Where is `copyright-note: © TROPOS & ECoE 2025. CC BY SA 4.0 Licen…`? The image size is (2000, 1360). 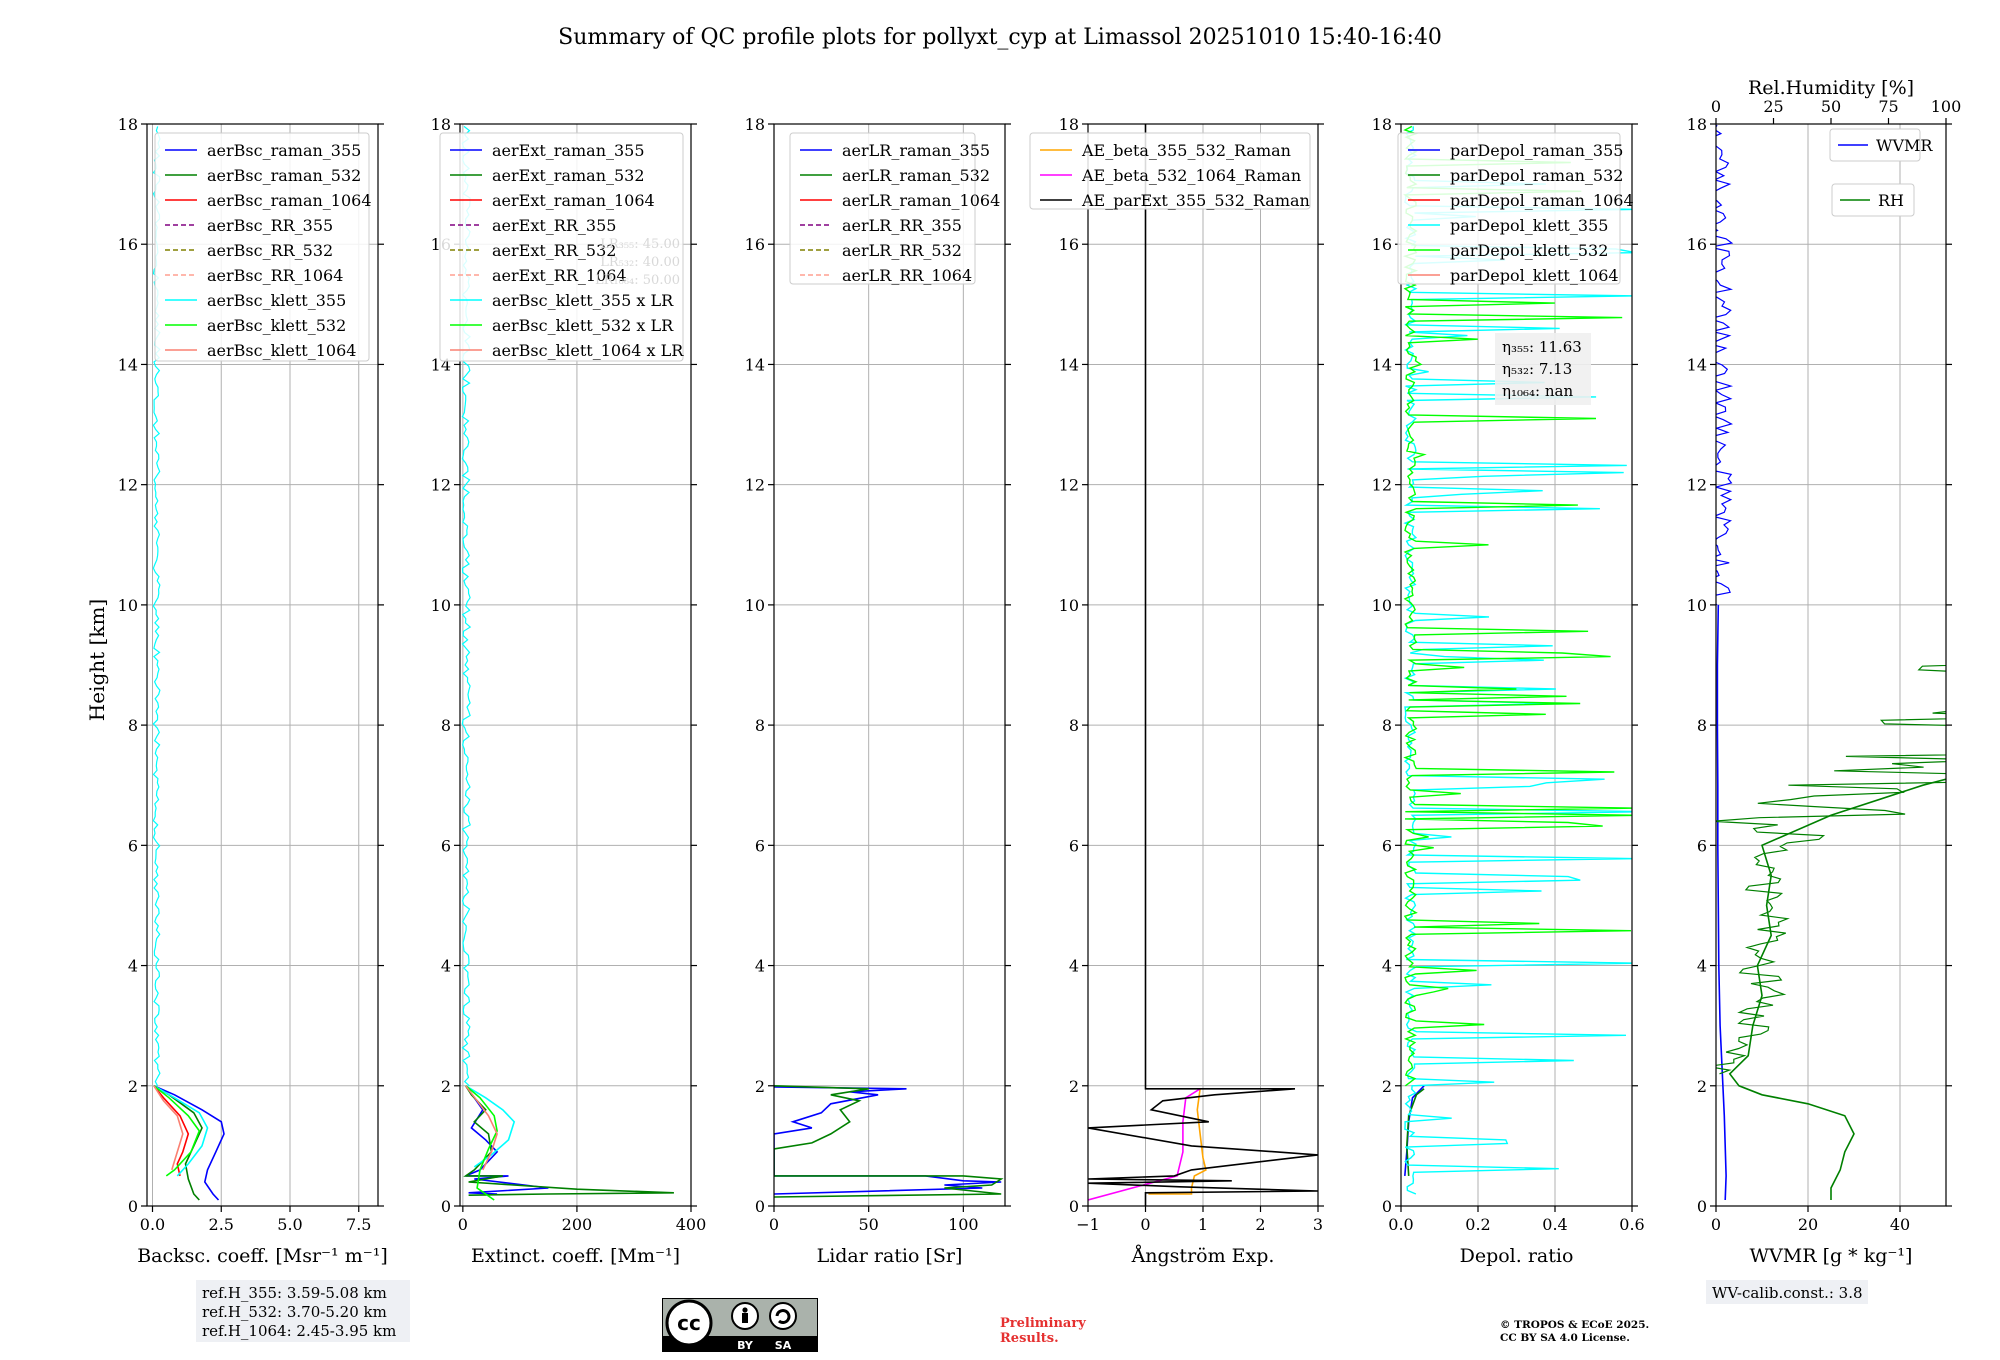
copyright-note: © TROPOS & ECoE 2025. CC BY SA 4.0 Licen… is located at coordinates (1574, 1332).